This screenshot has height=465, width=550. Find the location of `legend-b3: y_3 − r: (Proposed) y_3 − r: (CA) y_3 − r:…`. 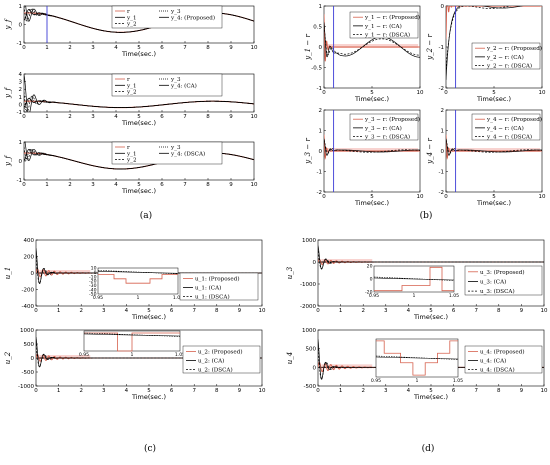

legend-b3: y_3 − r: (Proposed) y_3 − r: (CA) y_3 − r:… is located at coordinates (384, 127).